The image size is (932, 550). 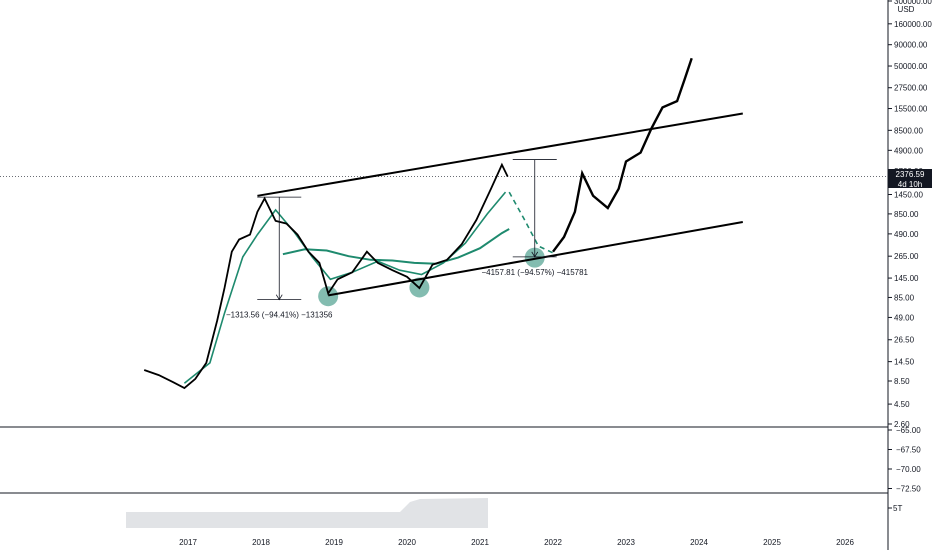 What do you see at coordinates (908, 430) in the screenshot?
I see `oscillator-tick-label: −65.00` at bounding box center [908, 430].